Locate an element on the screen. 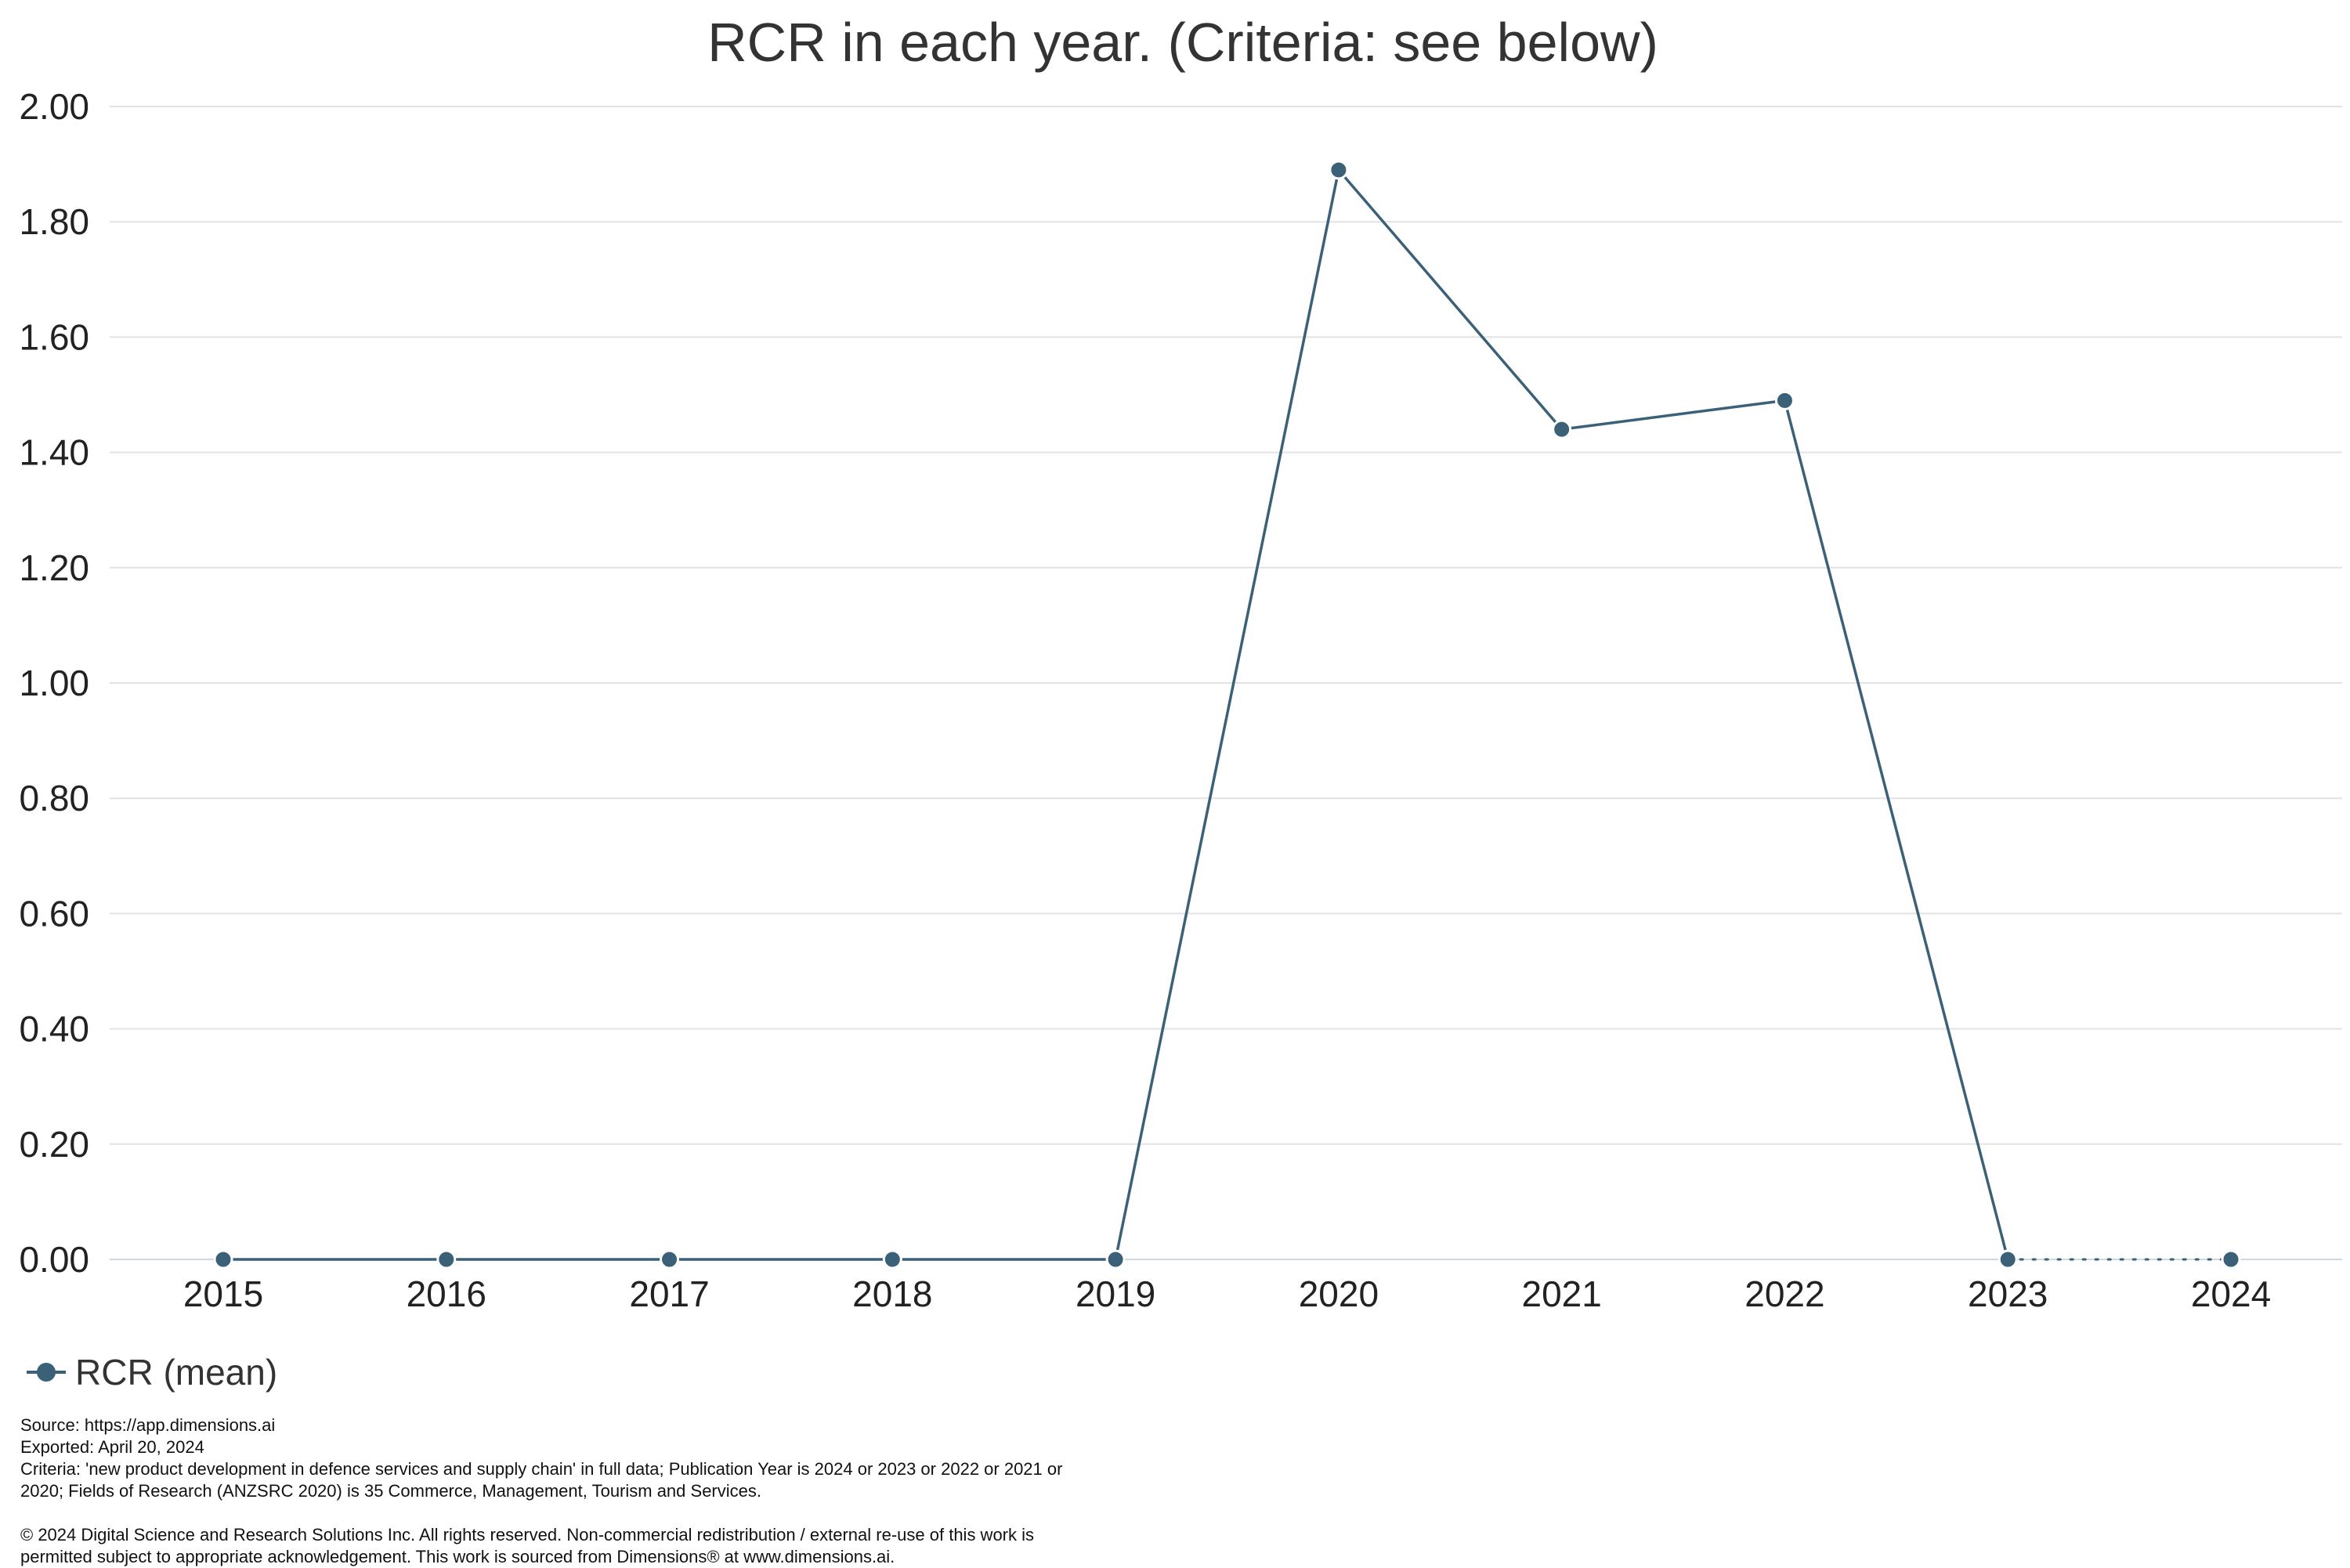  y-tick-label: 1.40 is located at coordinates (54, 452).